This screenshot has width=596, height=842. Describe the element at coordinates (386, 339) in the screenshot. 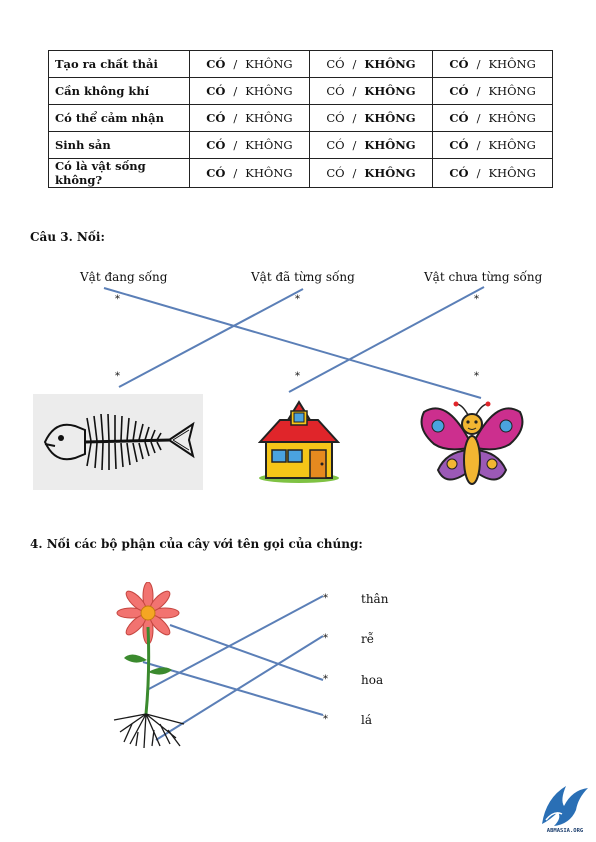

I see `line-never-living-house` at that location.